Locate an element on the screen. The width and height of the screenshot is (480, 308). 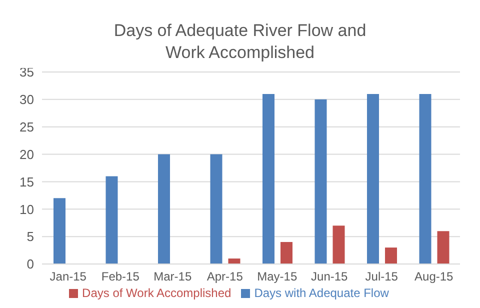
y-tick-label: 15 is located at coordinates (27, 182).